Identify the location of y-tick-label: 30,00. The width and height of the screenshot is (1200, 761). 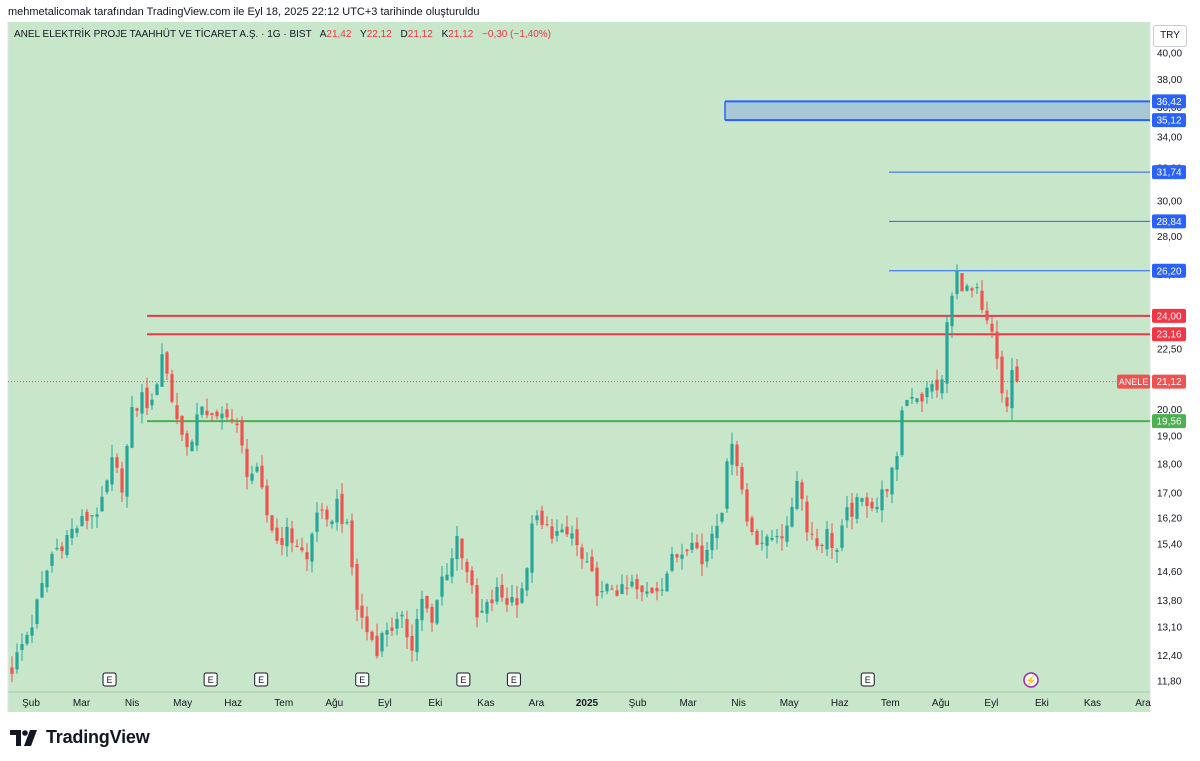
(1169, 202).